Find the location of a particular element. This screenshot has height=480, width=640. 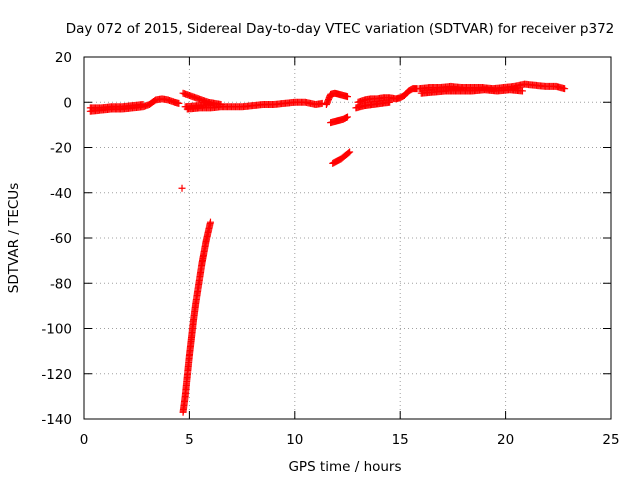

x-tick-label: 0 is located at coordinates (84, 440).